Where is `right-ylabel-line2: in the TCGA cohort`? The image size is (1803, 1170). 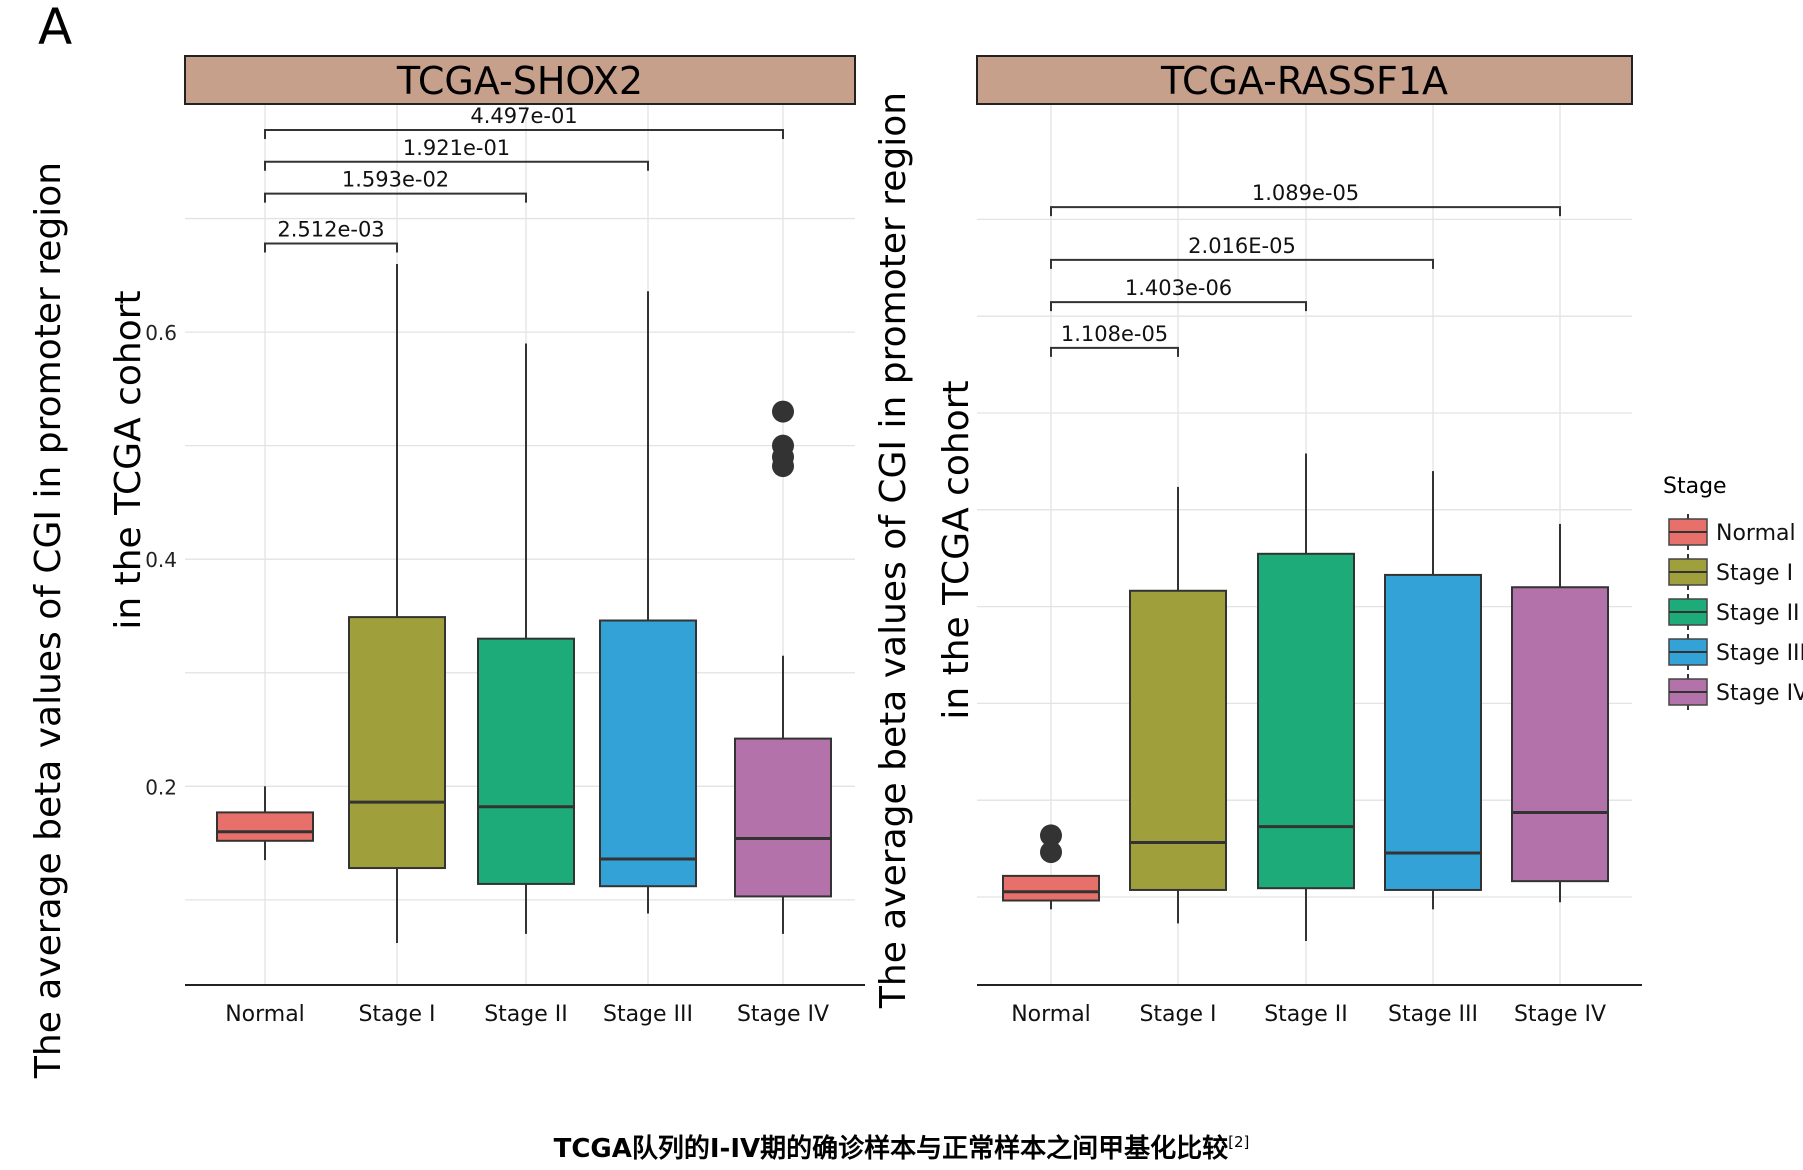
right-ylabel-line2: in the TCGA cohort is located at coordinates (956, 549).